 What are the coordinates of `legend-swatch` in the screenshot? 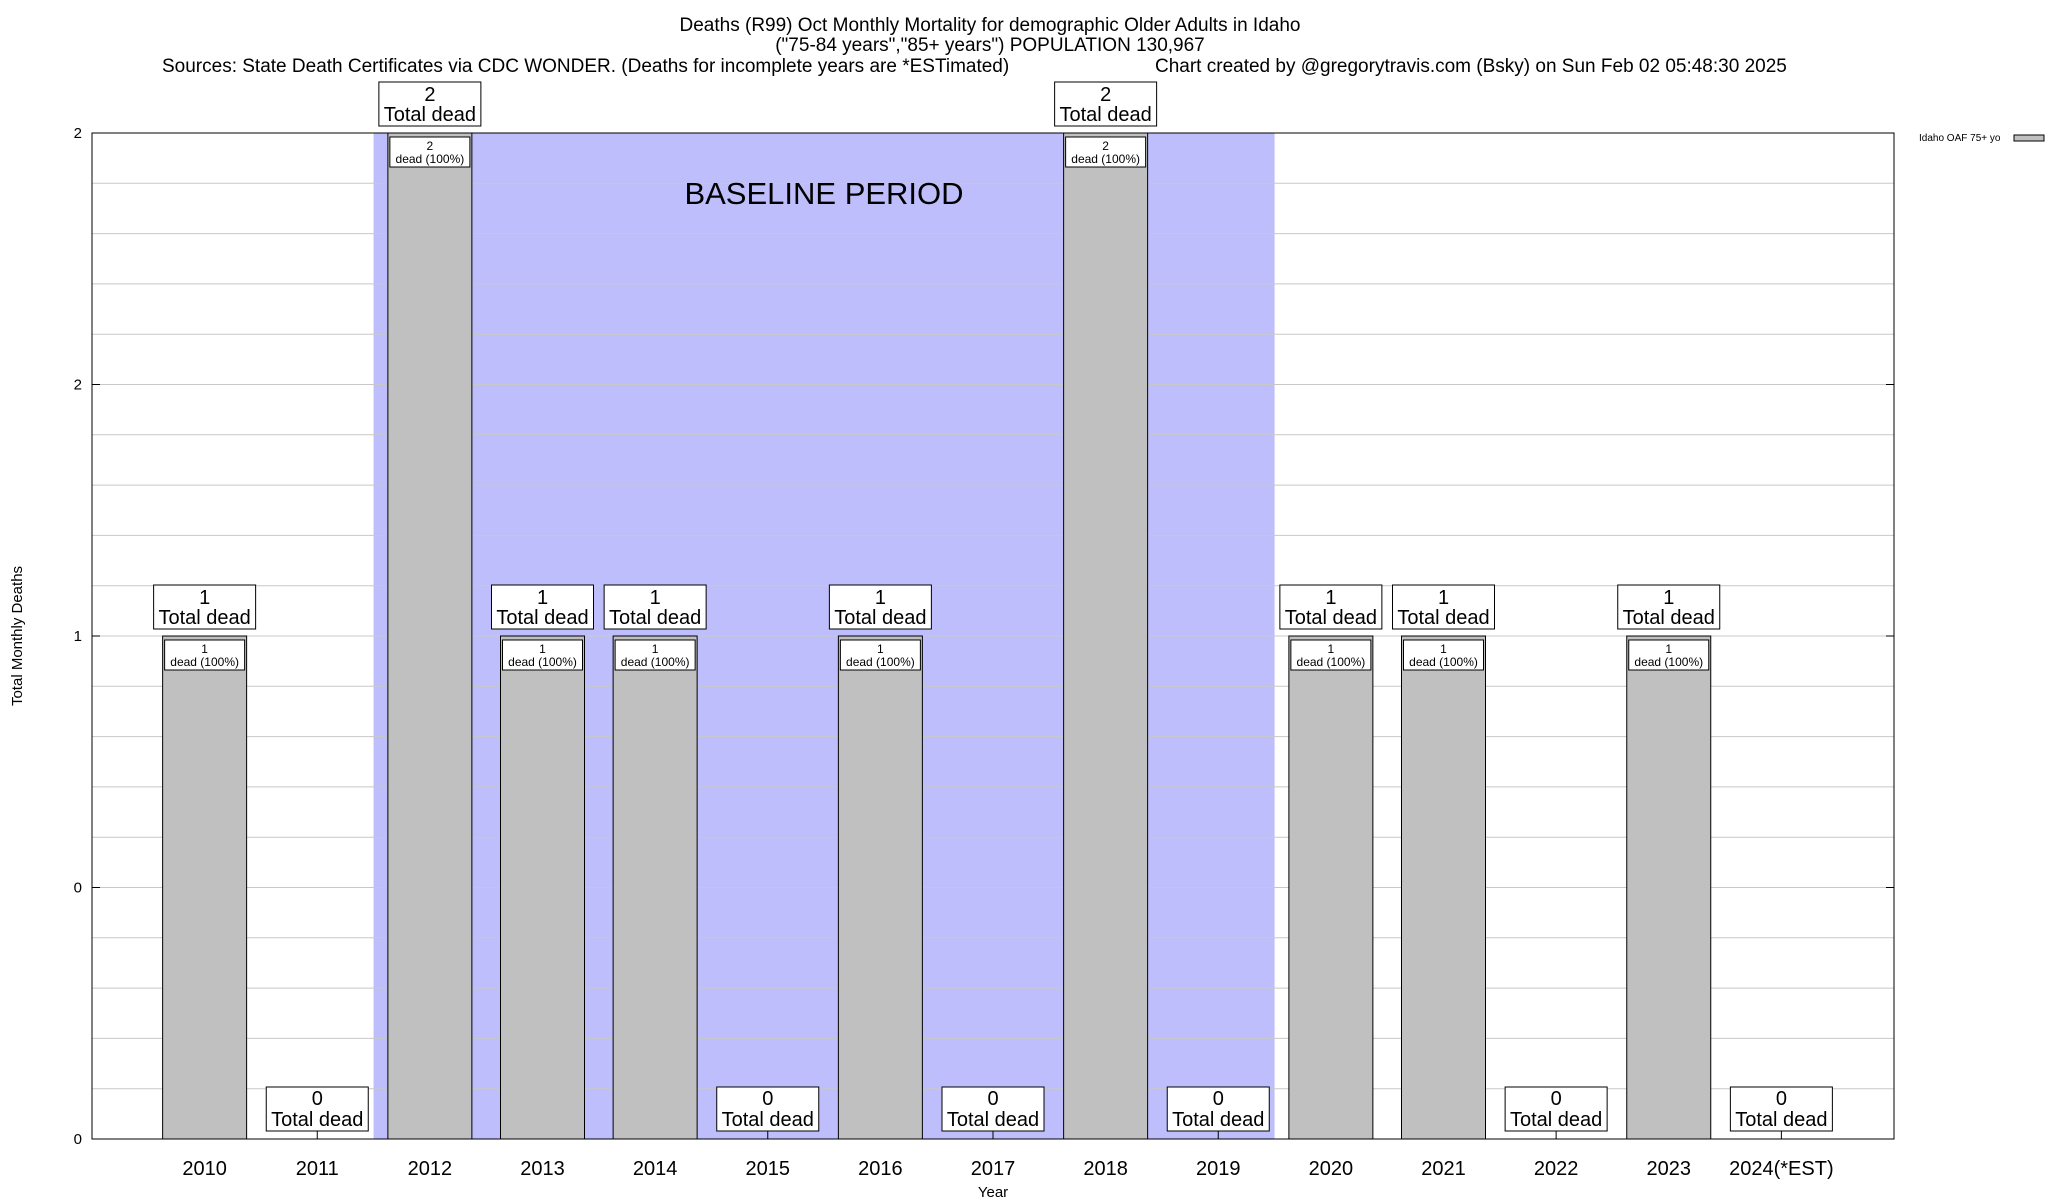 It's located at (2029, 138).